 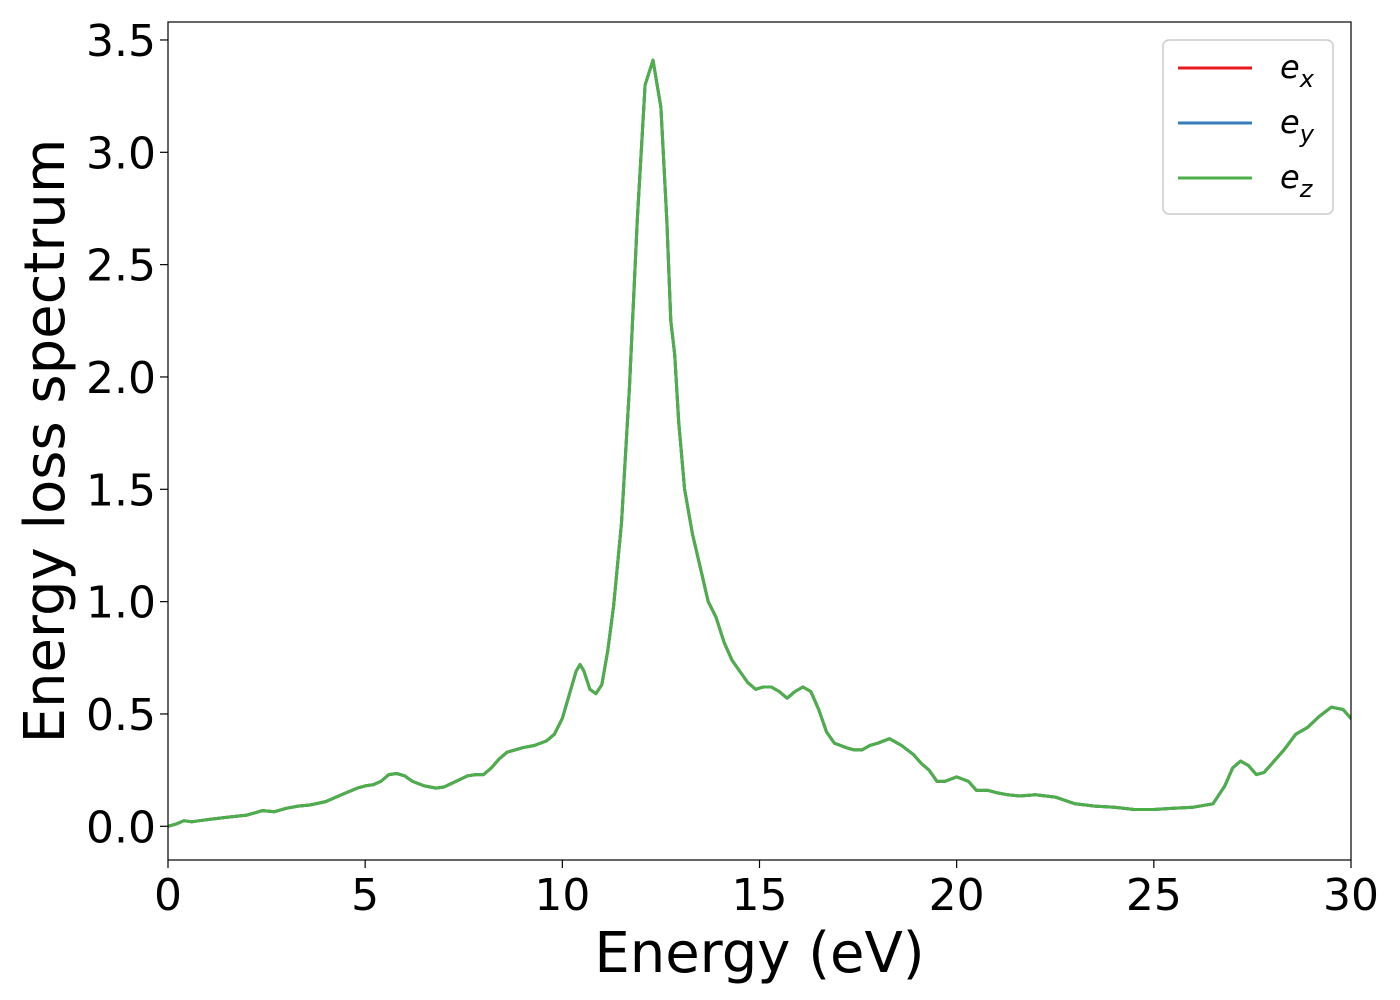 I want to click on y-tick-label: 1.5, so click(x=121, y=490).